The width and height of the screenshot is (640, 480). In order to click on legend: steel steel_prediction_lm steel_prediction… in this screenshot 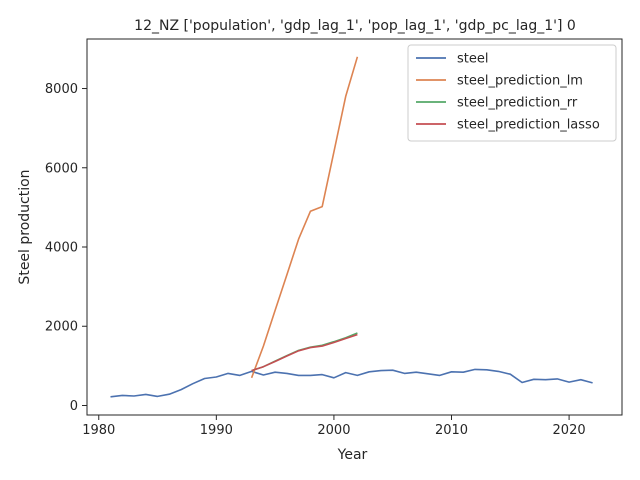, I will do `click(512, 93)`.